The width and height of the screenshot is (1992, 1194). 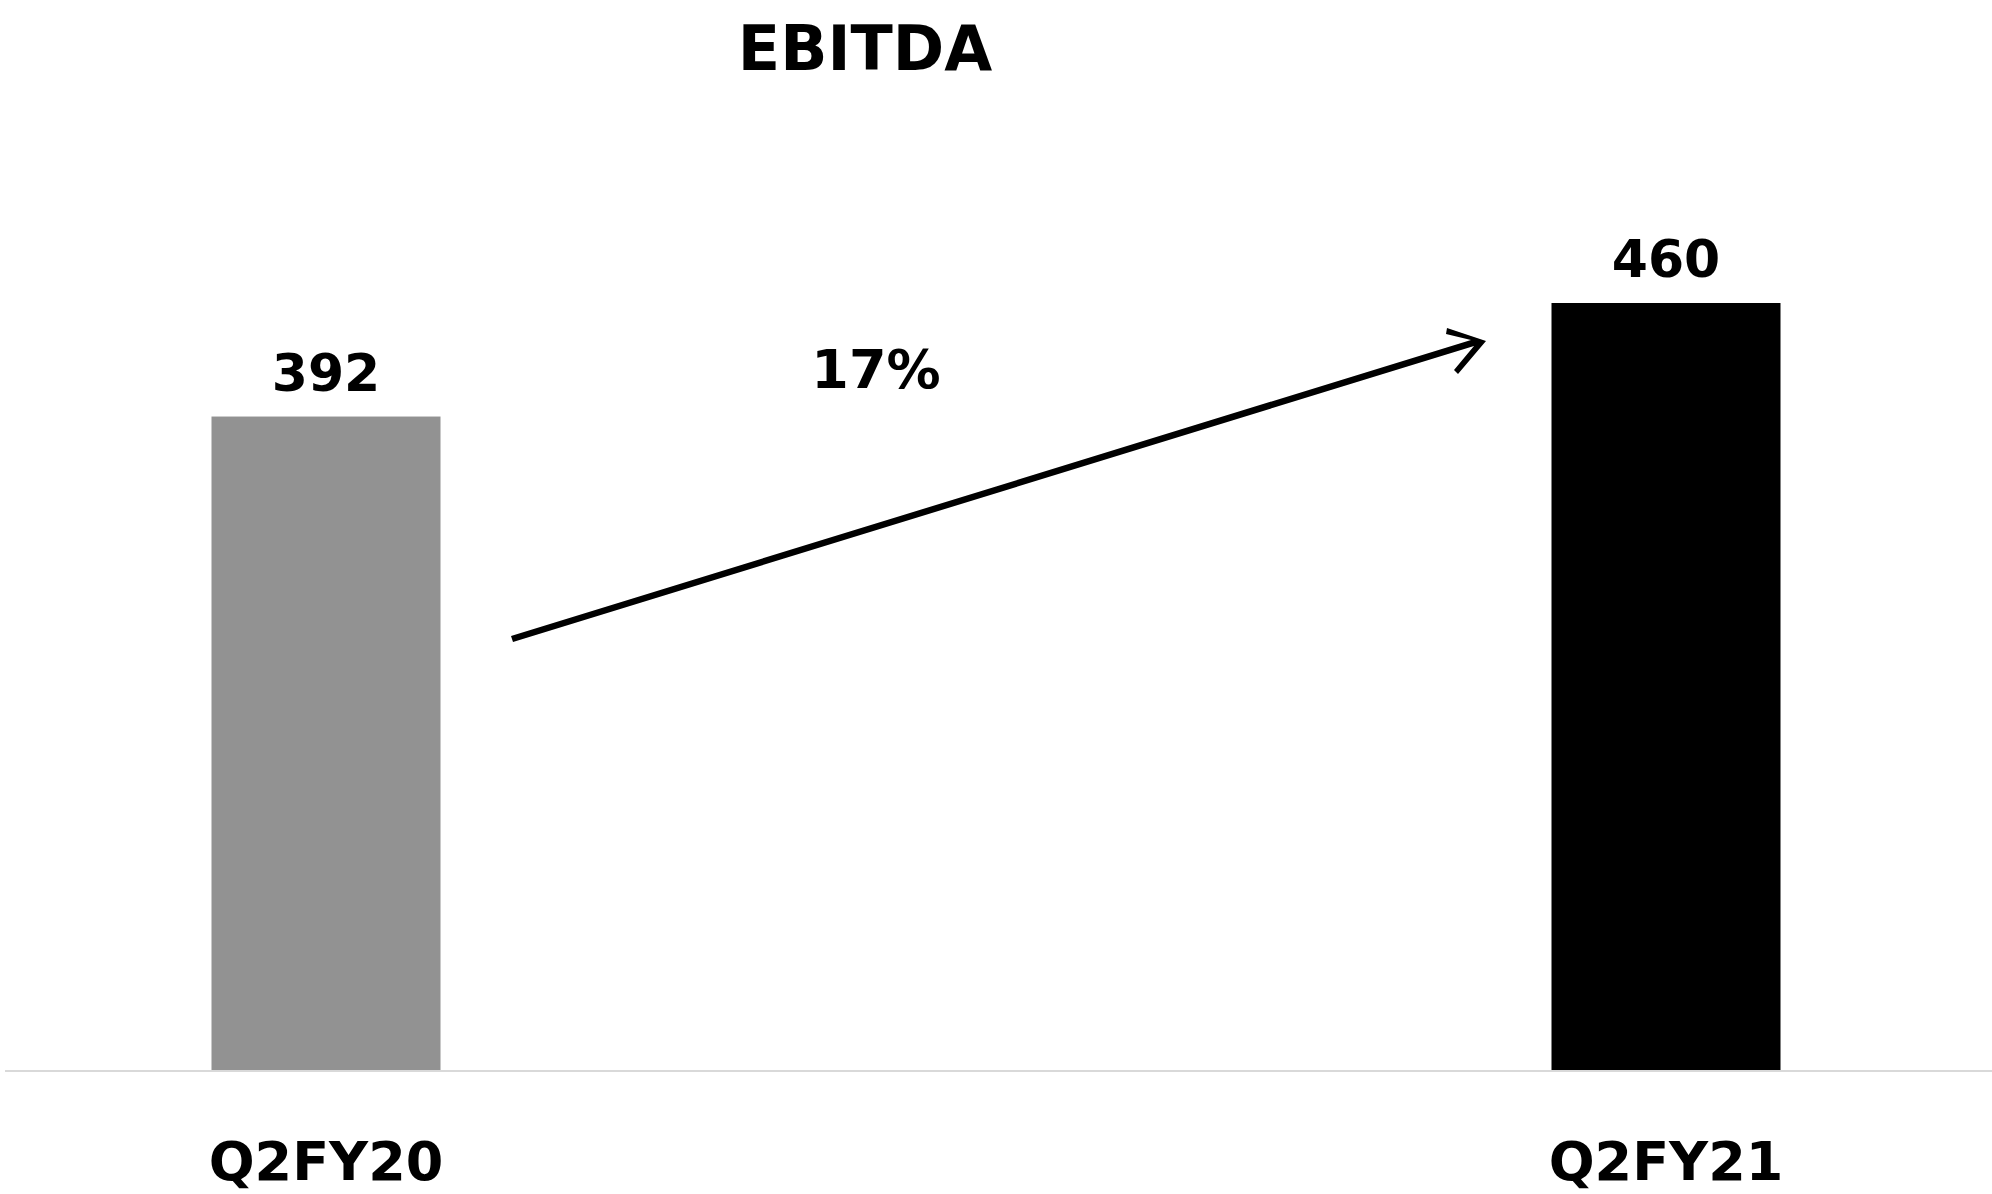 What do you see at coordinates (865, 48) in the screenshot?
I see `chart-title: EBITDA` at bounding box center [865, 48].